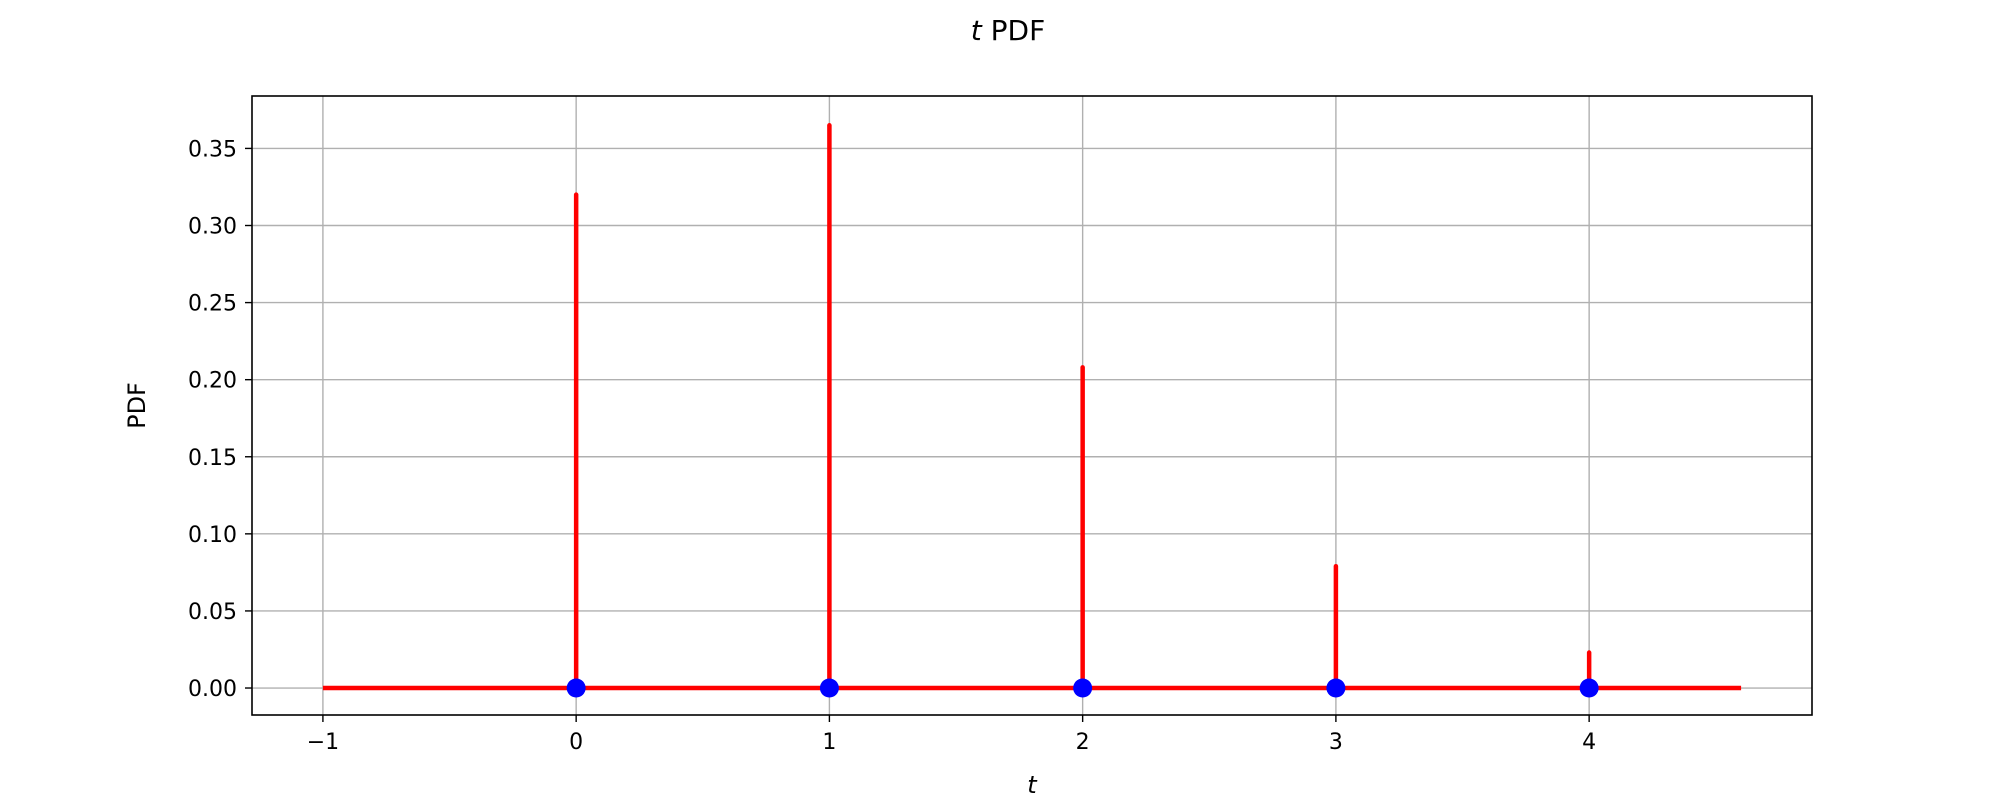 This screenshot has height=800, width=2000. I want to click on x-tick-label: 4, so click(1589, 742).